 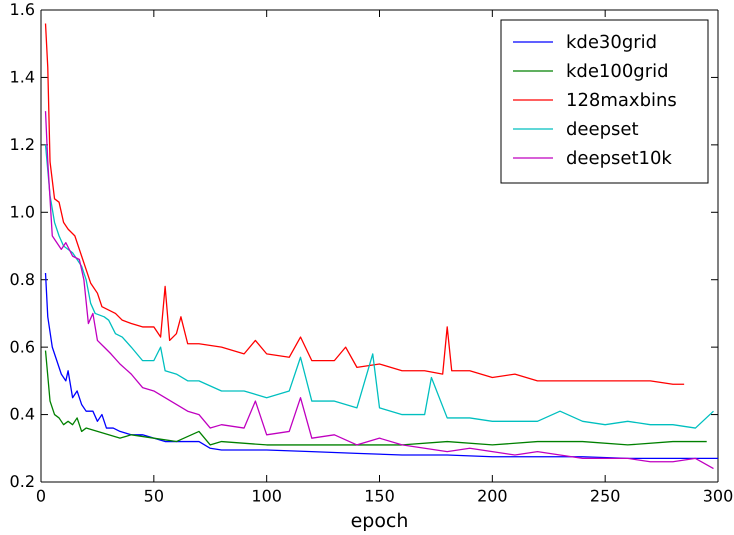 What do you see at coordinates (621, 100) in the screenshot?
I see `legend-label: 128maxbins` at bounding box center [621, 100].